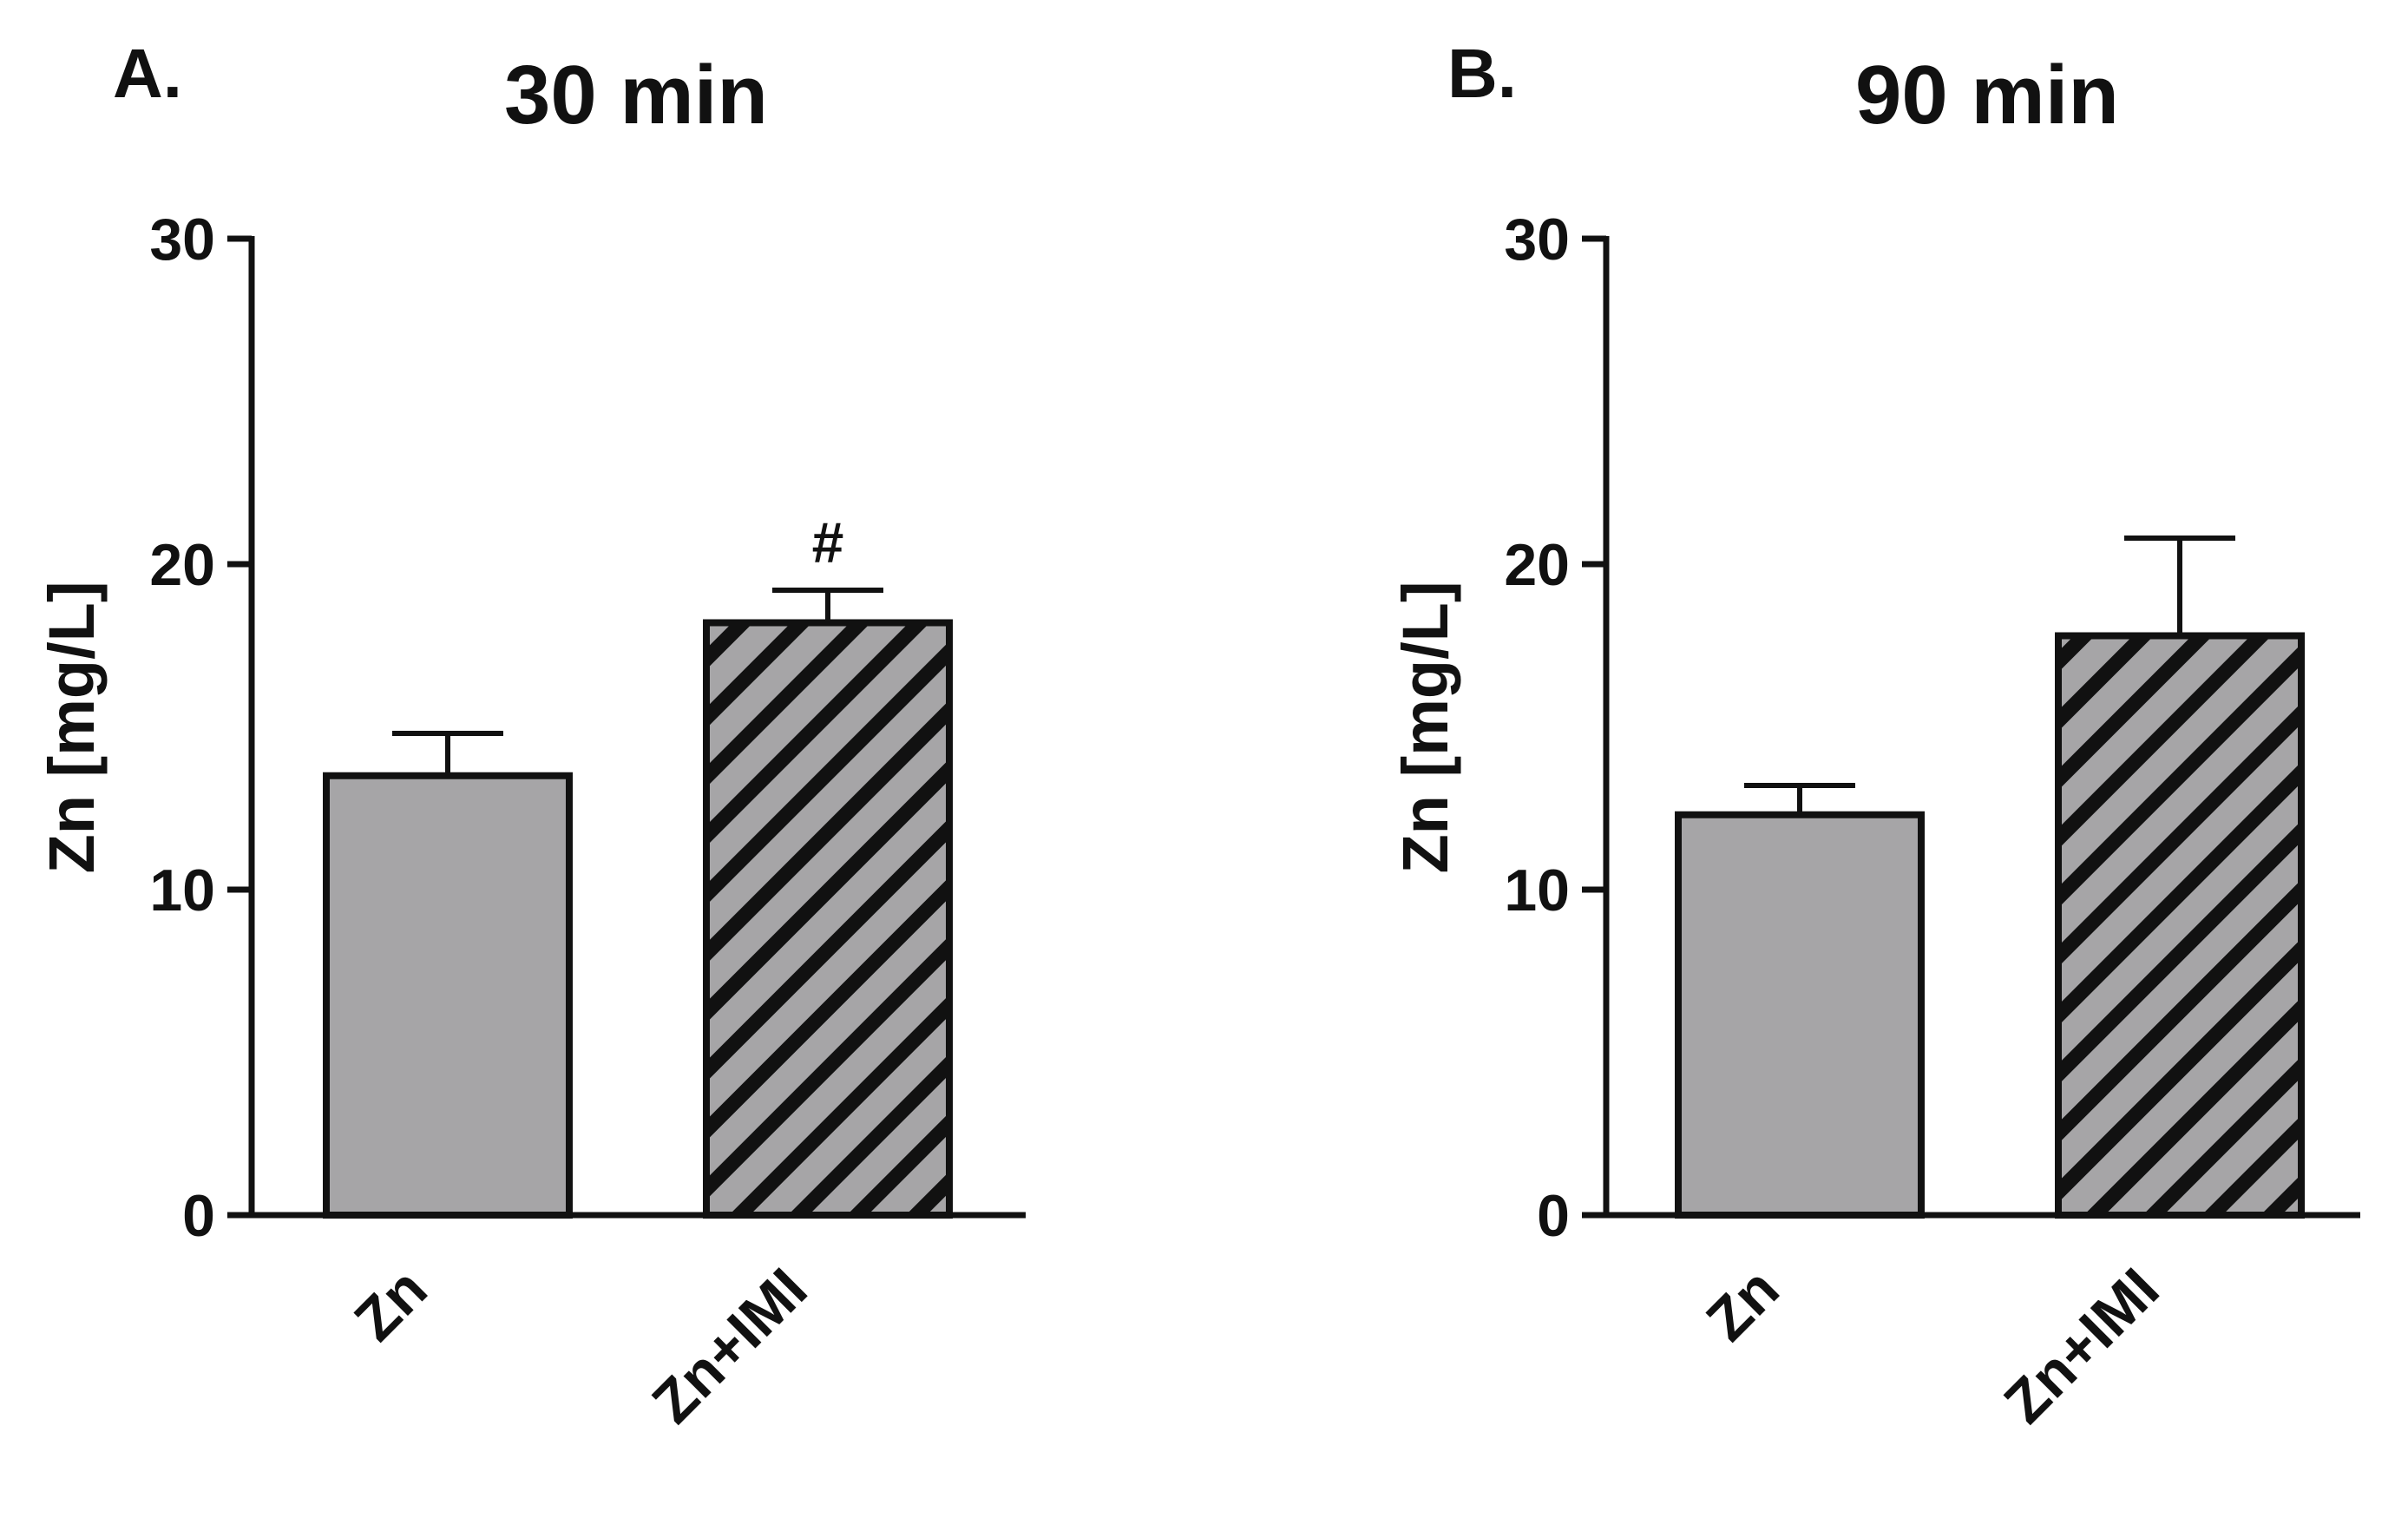 The width and height of the screenshot is (2408, 1518). I want to click on panel-b-letter: B., so click(1482, 73).